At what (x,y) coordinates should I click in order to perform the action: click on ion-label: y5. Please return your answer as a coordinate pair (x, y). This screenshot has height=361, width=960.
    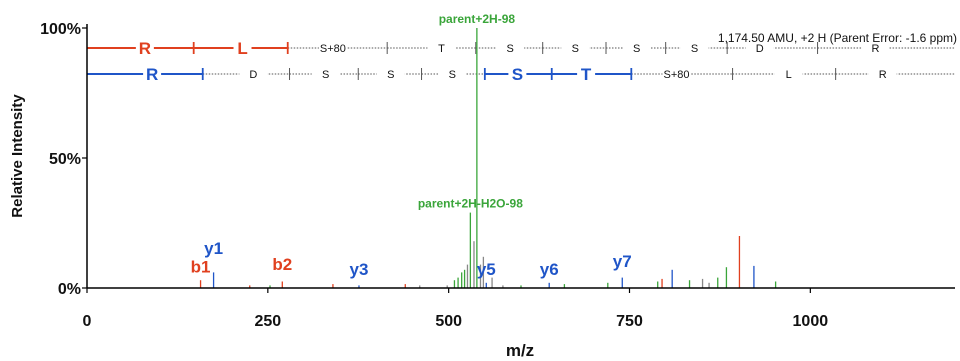
    Looking at the image, I should click on (486, 269).